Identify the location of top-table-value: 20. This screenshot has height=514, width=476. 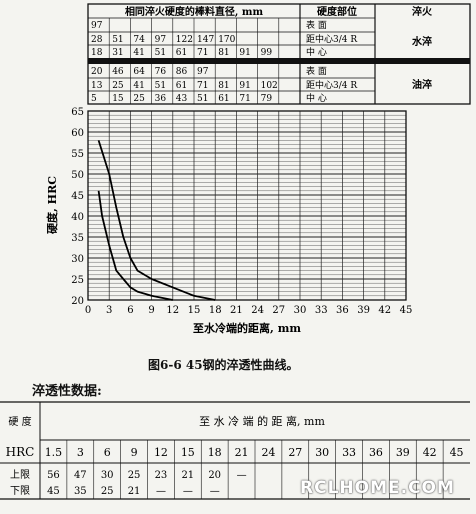
(97, 72).